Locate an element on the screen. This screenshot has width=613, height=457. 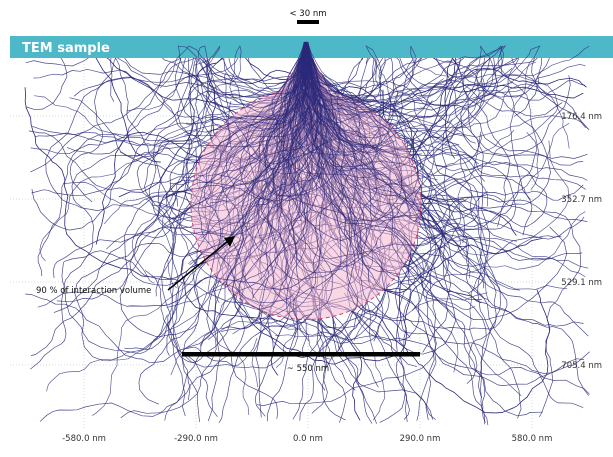
x-tick-label: 290.0 nm is located at coordinates (420, 439).